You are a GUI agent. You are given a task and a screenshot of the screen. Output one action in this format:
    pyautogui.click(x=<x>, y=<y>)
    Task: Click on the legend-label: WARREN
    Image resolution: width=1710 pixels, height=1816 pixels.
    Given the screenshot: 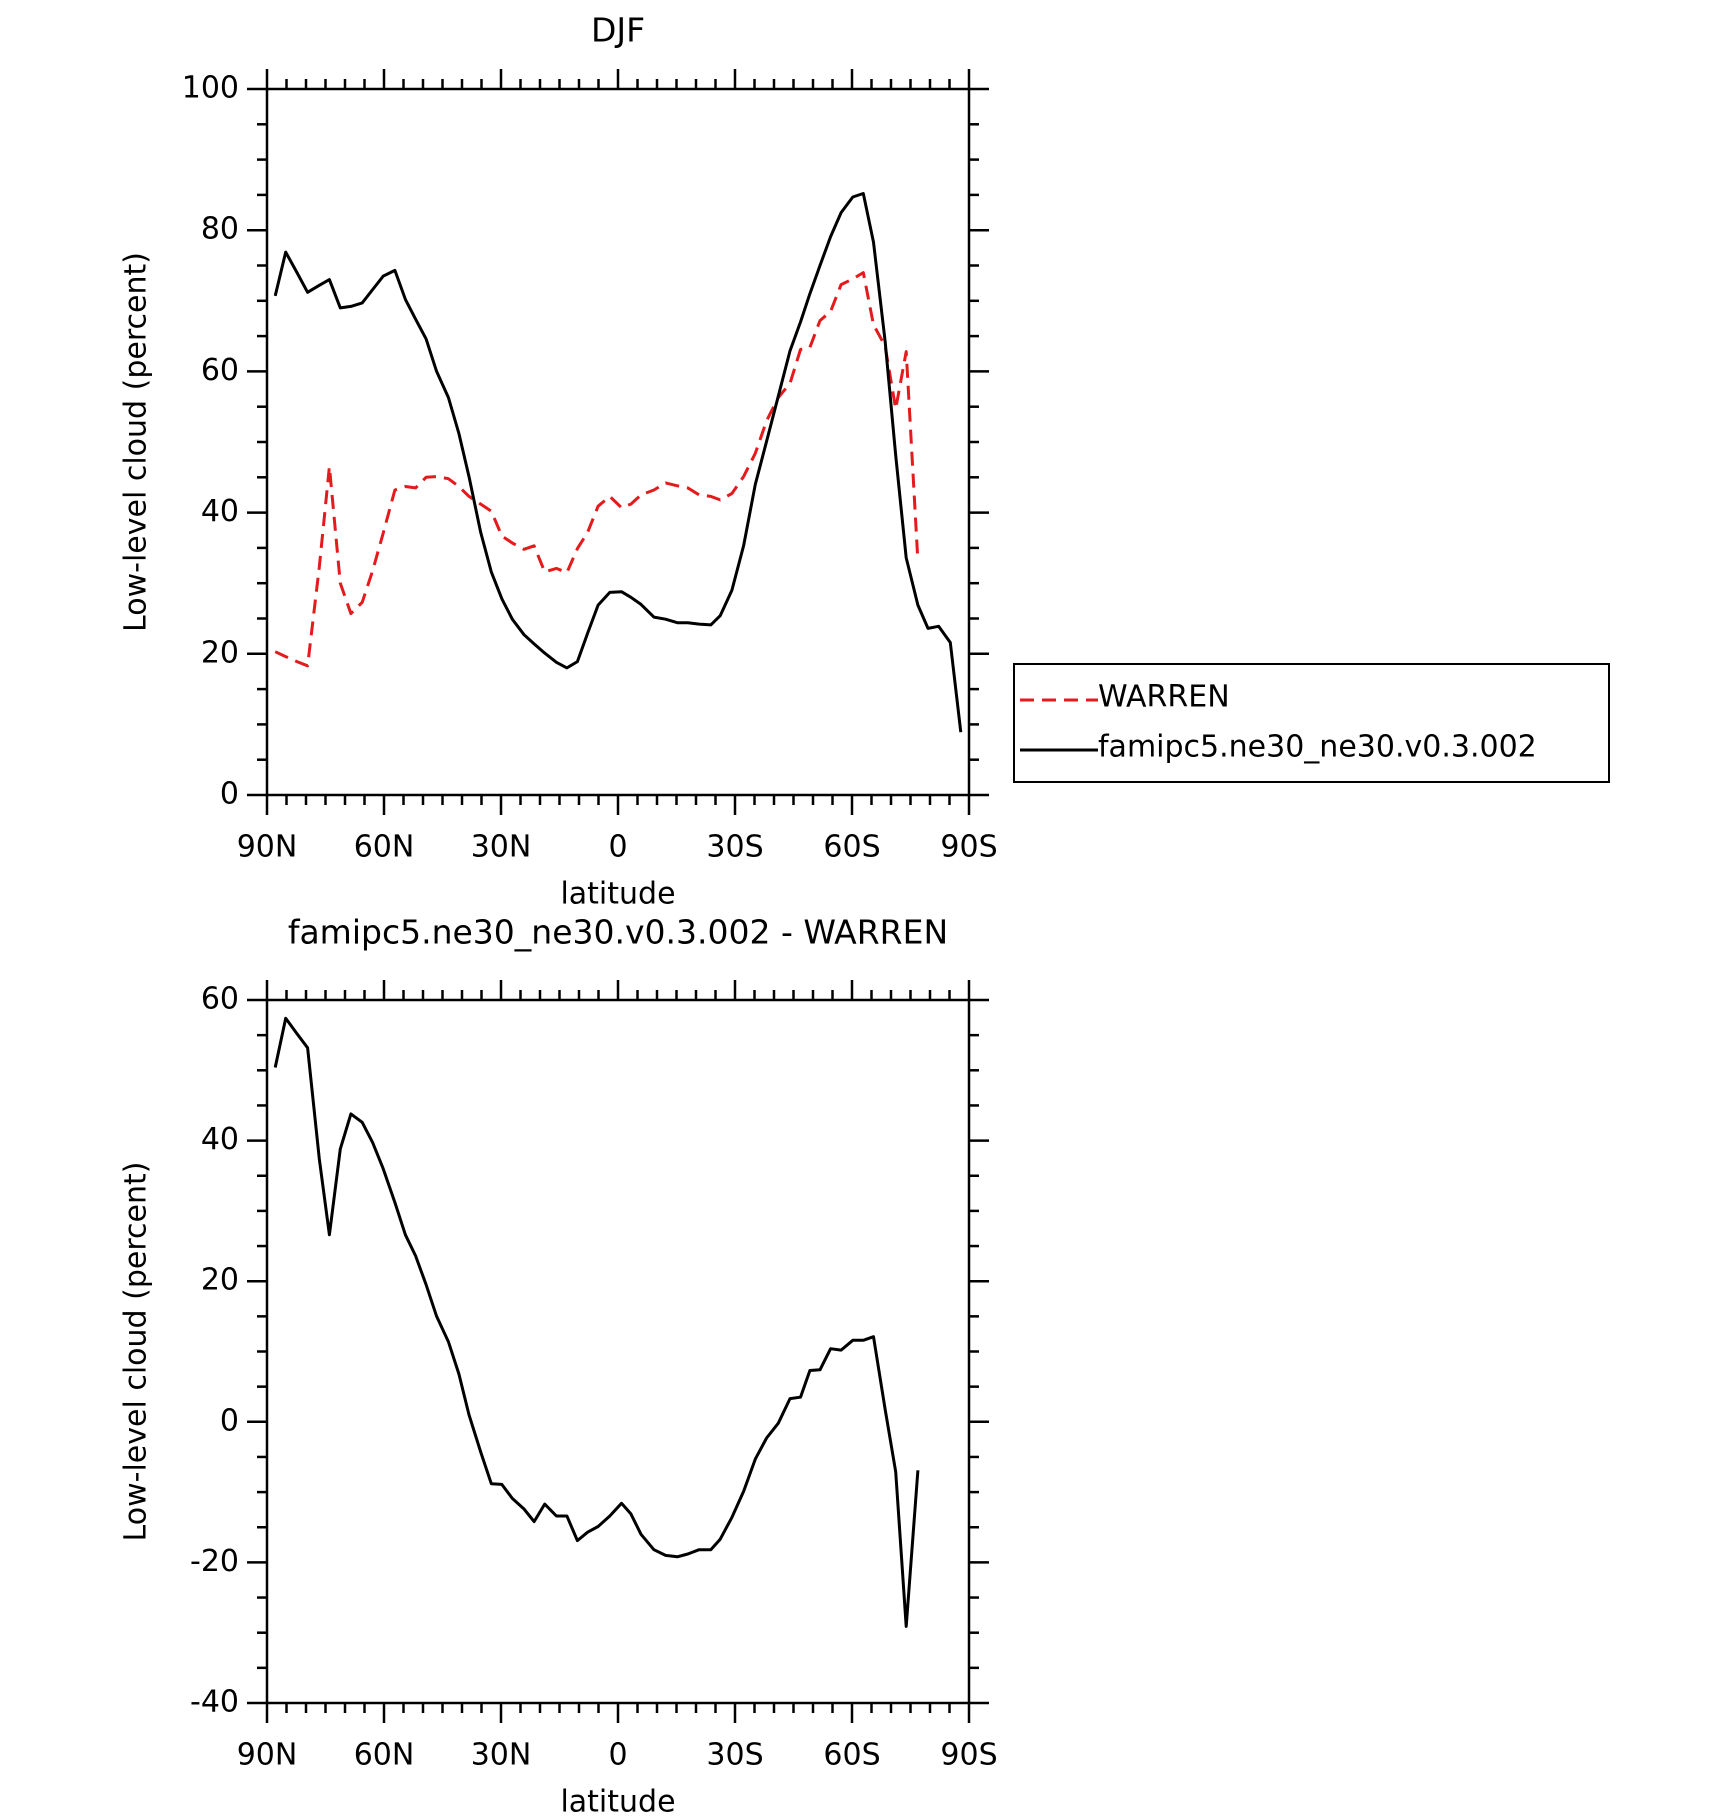 What is the action you would take?
    pyautogui.click(x=1164, y=697)
    